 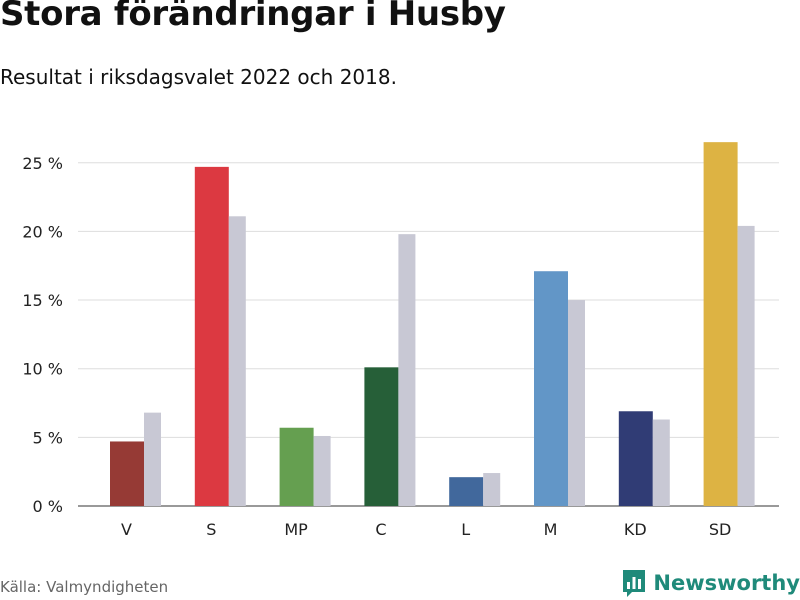 I want to click on y-tick-label: 10 %, so click(x=42, y=369).